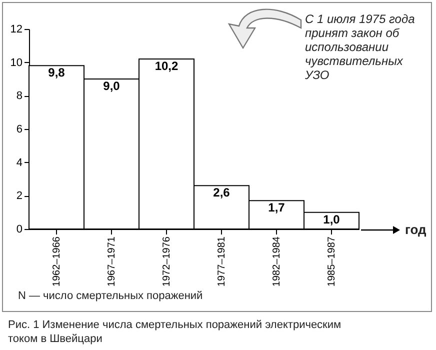 The image size is (436, 350). I want to click on text: N — число смертельных поражений, so click(110, 296).